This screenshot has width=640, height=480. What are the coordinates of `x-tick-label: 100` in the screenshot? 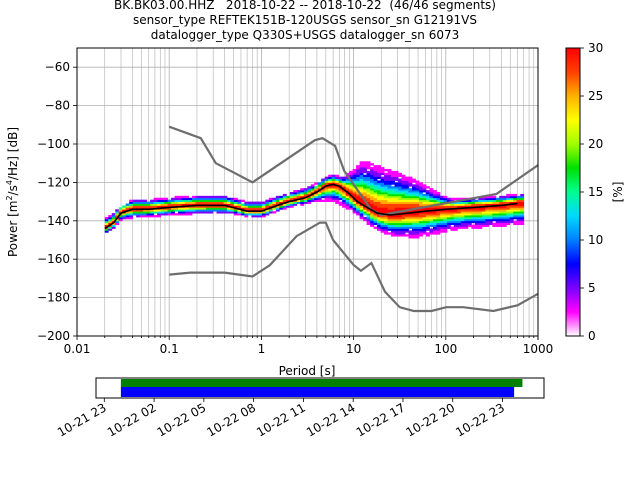 It's located at (445, 349).